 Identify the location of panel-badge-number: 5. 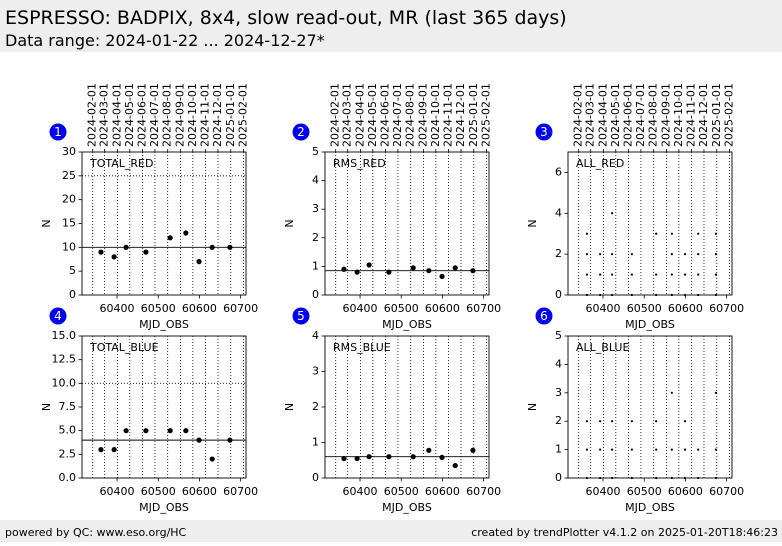
(301, 316).